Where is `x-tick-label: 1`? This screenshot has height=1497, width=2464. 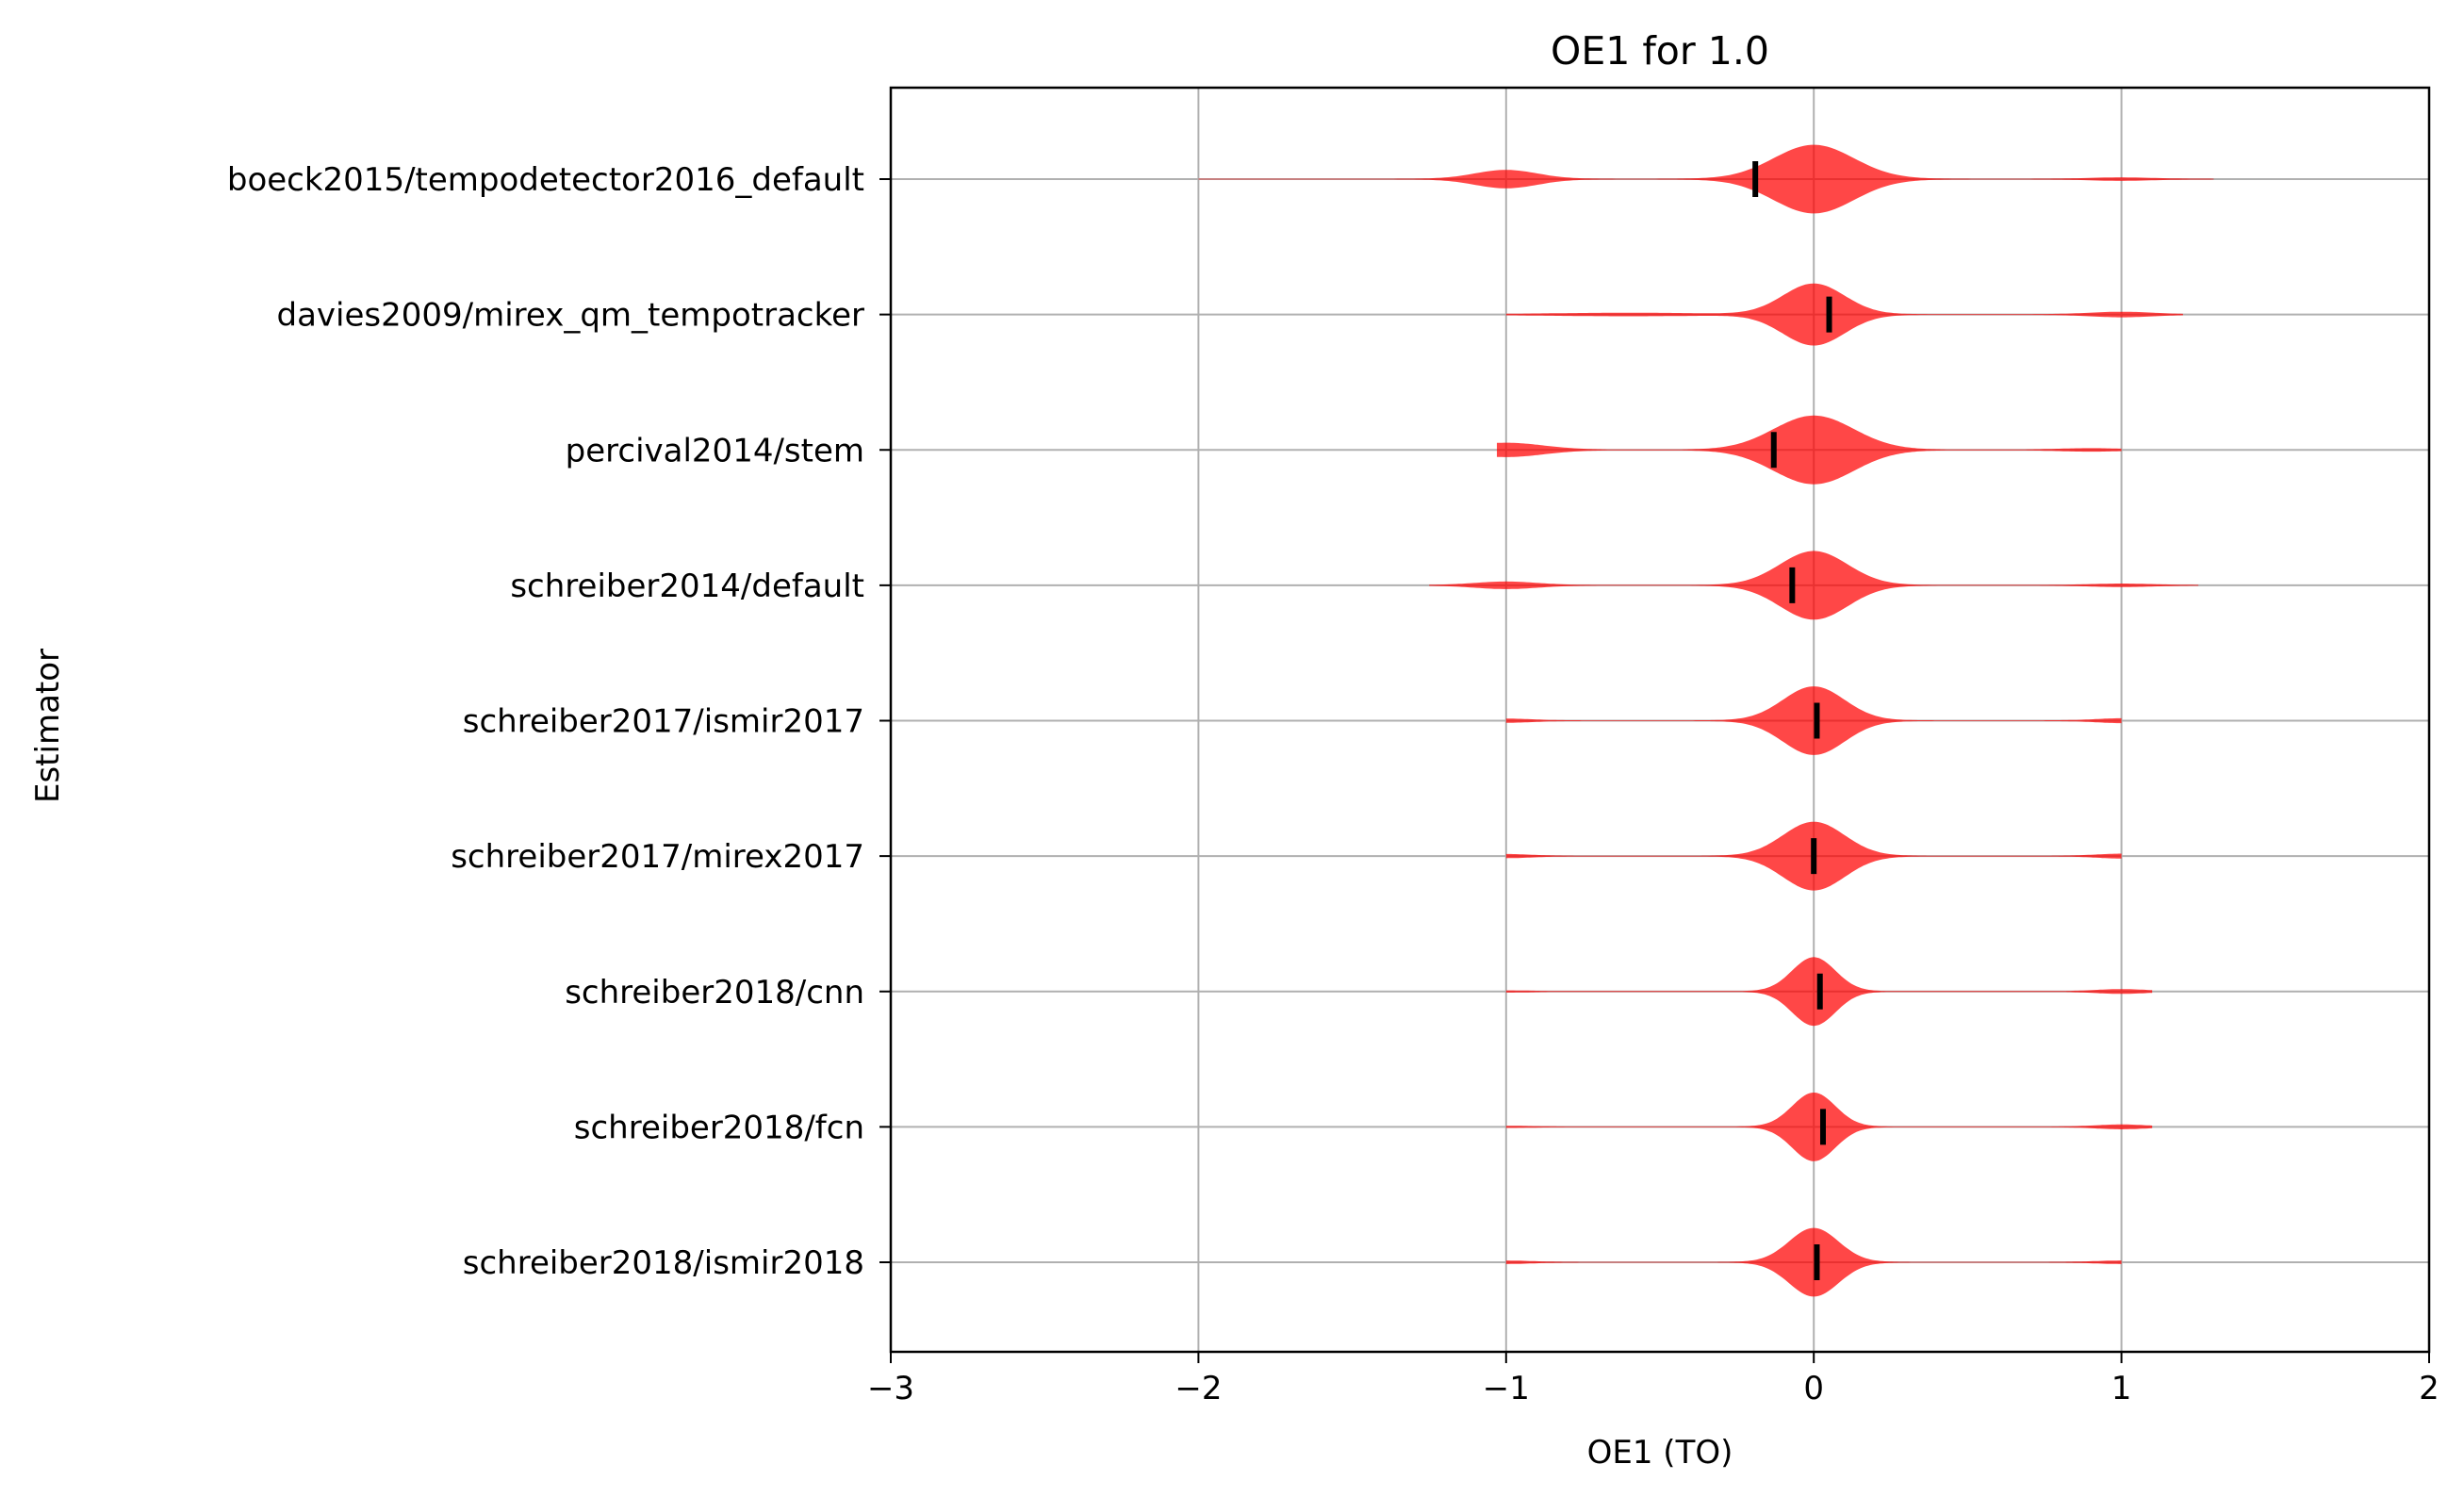 x-tick-label: 1 is located at coordinates (2121, 1389).